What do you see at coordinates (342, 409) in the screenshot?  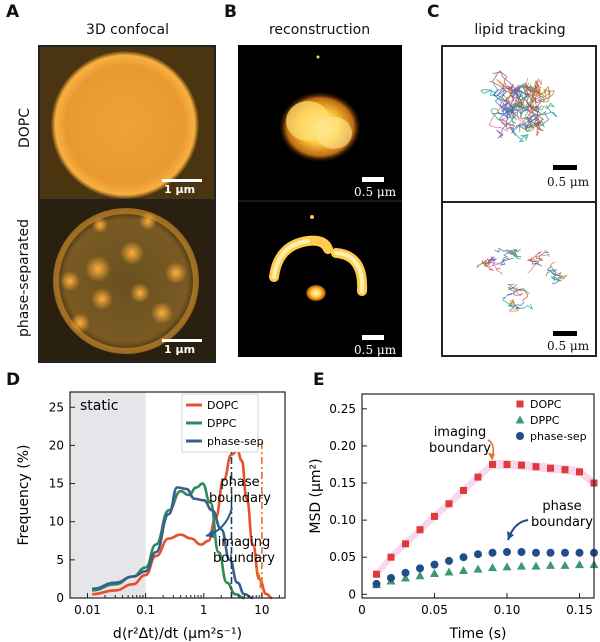 I see `y-tick-label-e: 0.25` at bounding box center [342, 409].